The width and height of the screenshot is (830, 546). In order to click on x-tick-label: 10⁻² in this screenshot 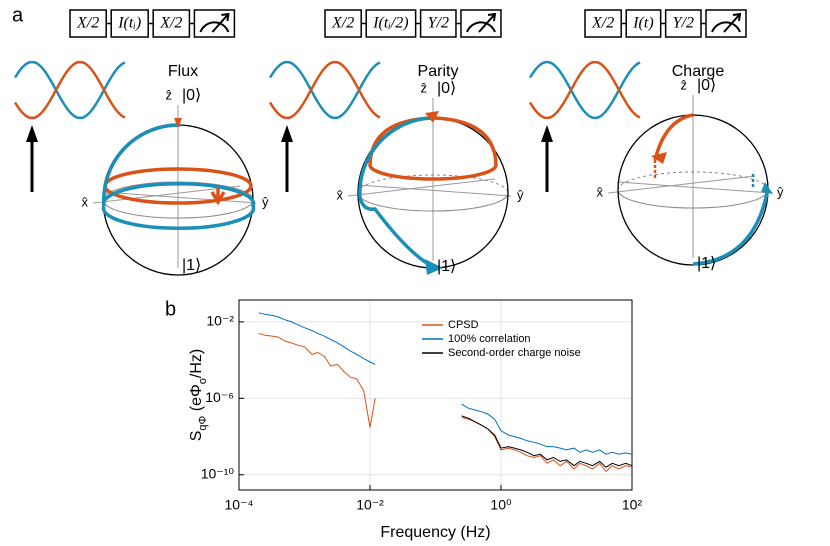, I will do `click(370, 505)`.